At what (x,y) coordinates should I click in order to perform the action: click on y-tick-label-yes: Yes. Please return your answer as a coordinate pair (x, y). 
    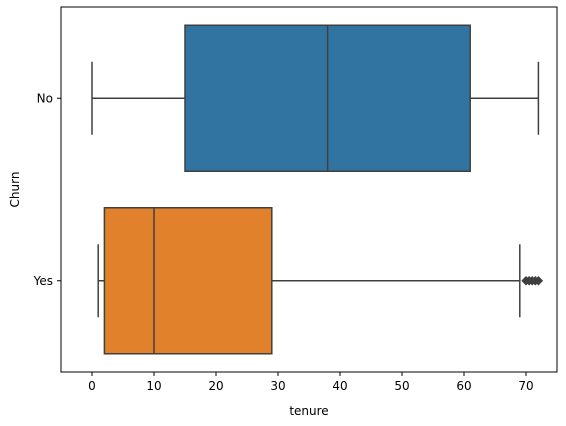
    Looking at the image, I should click on (43, 281).